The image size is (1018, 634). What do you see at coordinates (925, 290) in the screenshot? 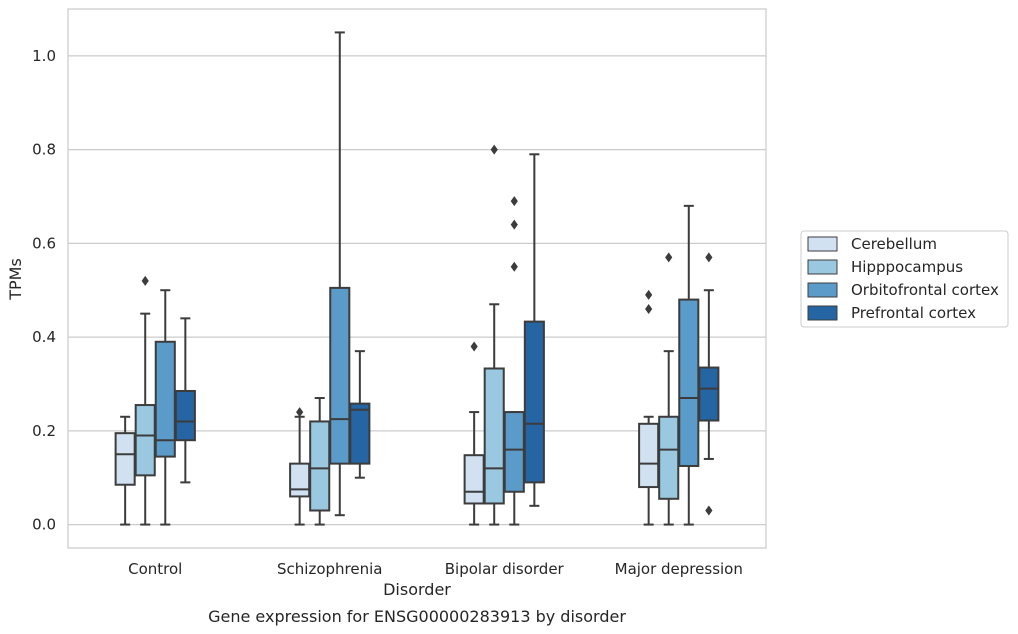
I see `legend-label: Orbitofrontal cortex` at bounding box center [925, 290].